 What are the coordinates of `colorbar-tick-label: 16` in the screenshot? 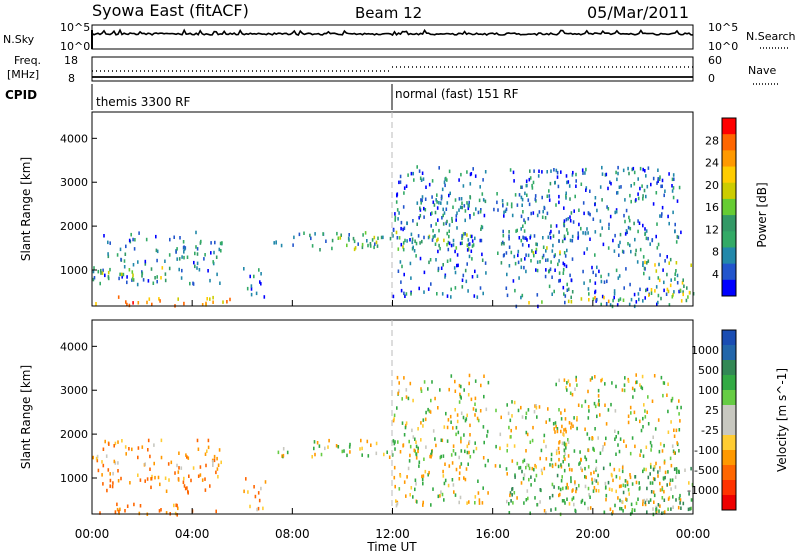 It's located at (712, 207).